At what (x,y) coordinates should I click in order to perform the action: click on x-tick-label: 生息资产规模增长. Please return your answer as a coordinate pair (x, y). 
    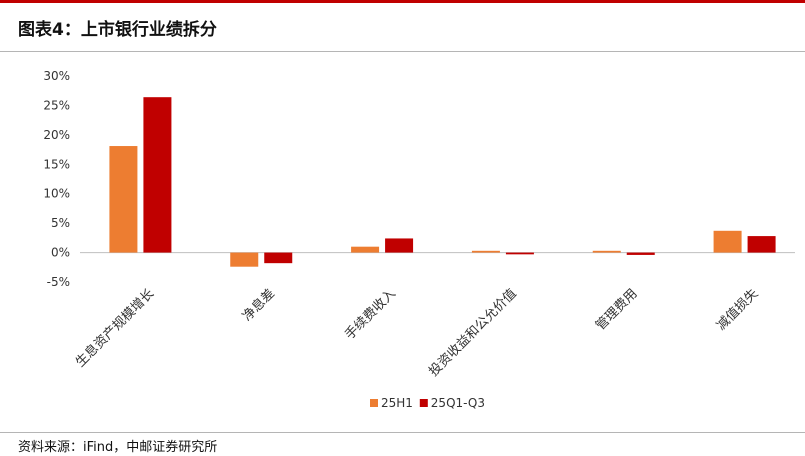
    Looking at the image, I should click on (114, 328).